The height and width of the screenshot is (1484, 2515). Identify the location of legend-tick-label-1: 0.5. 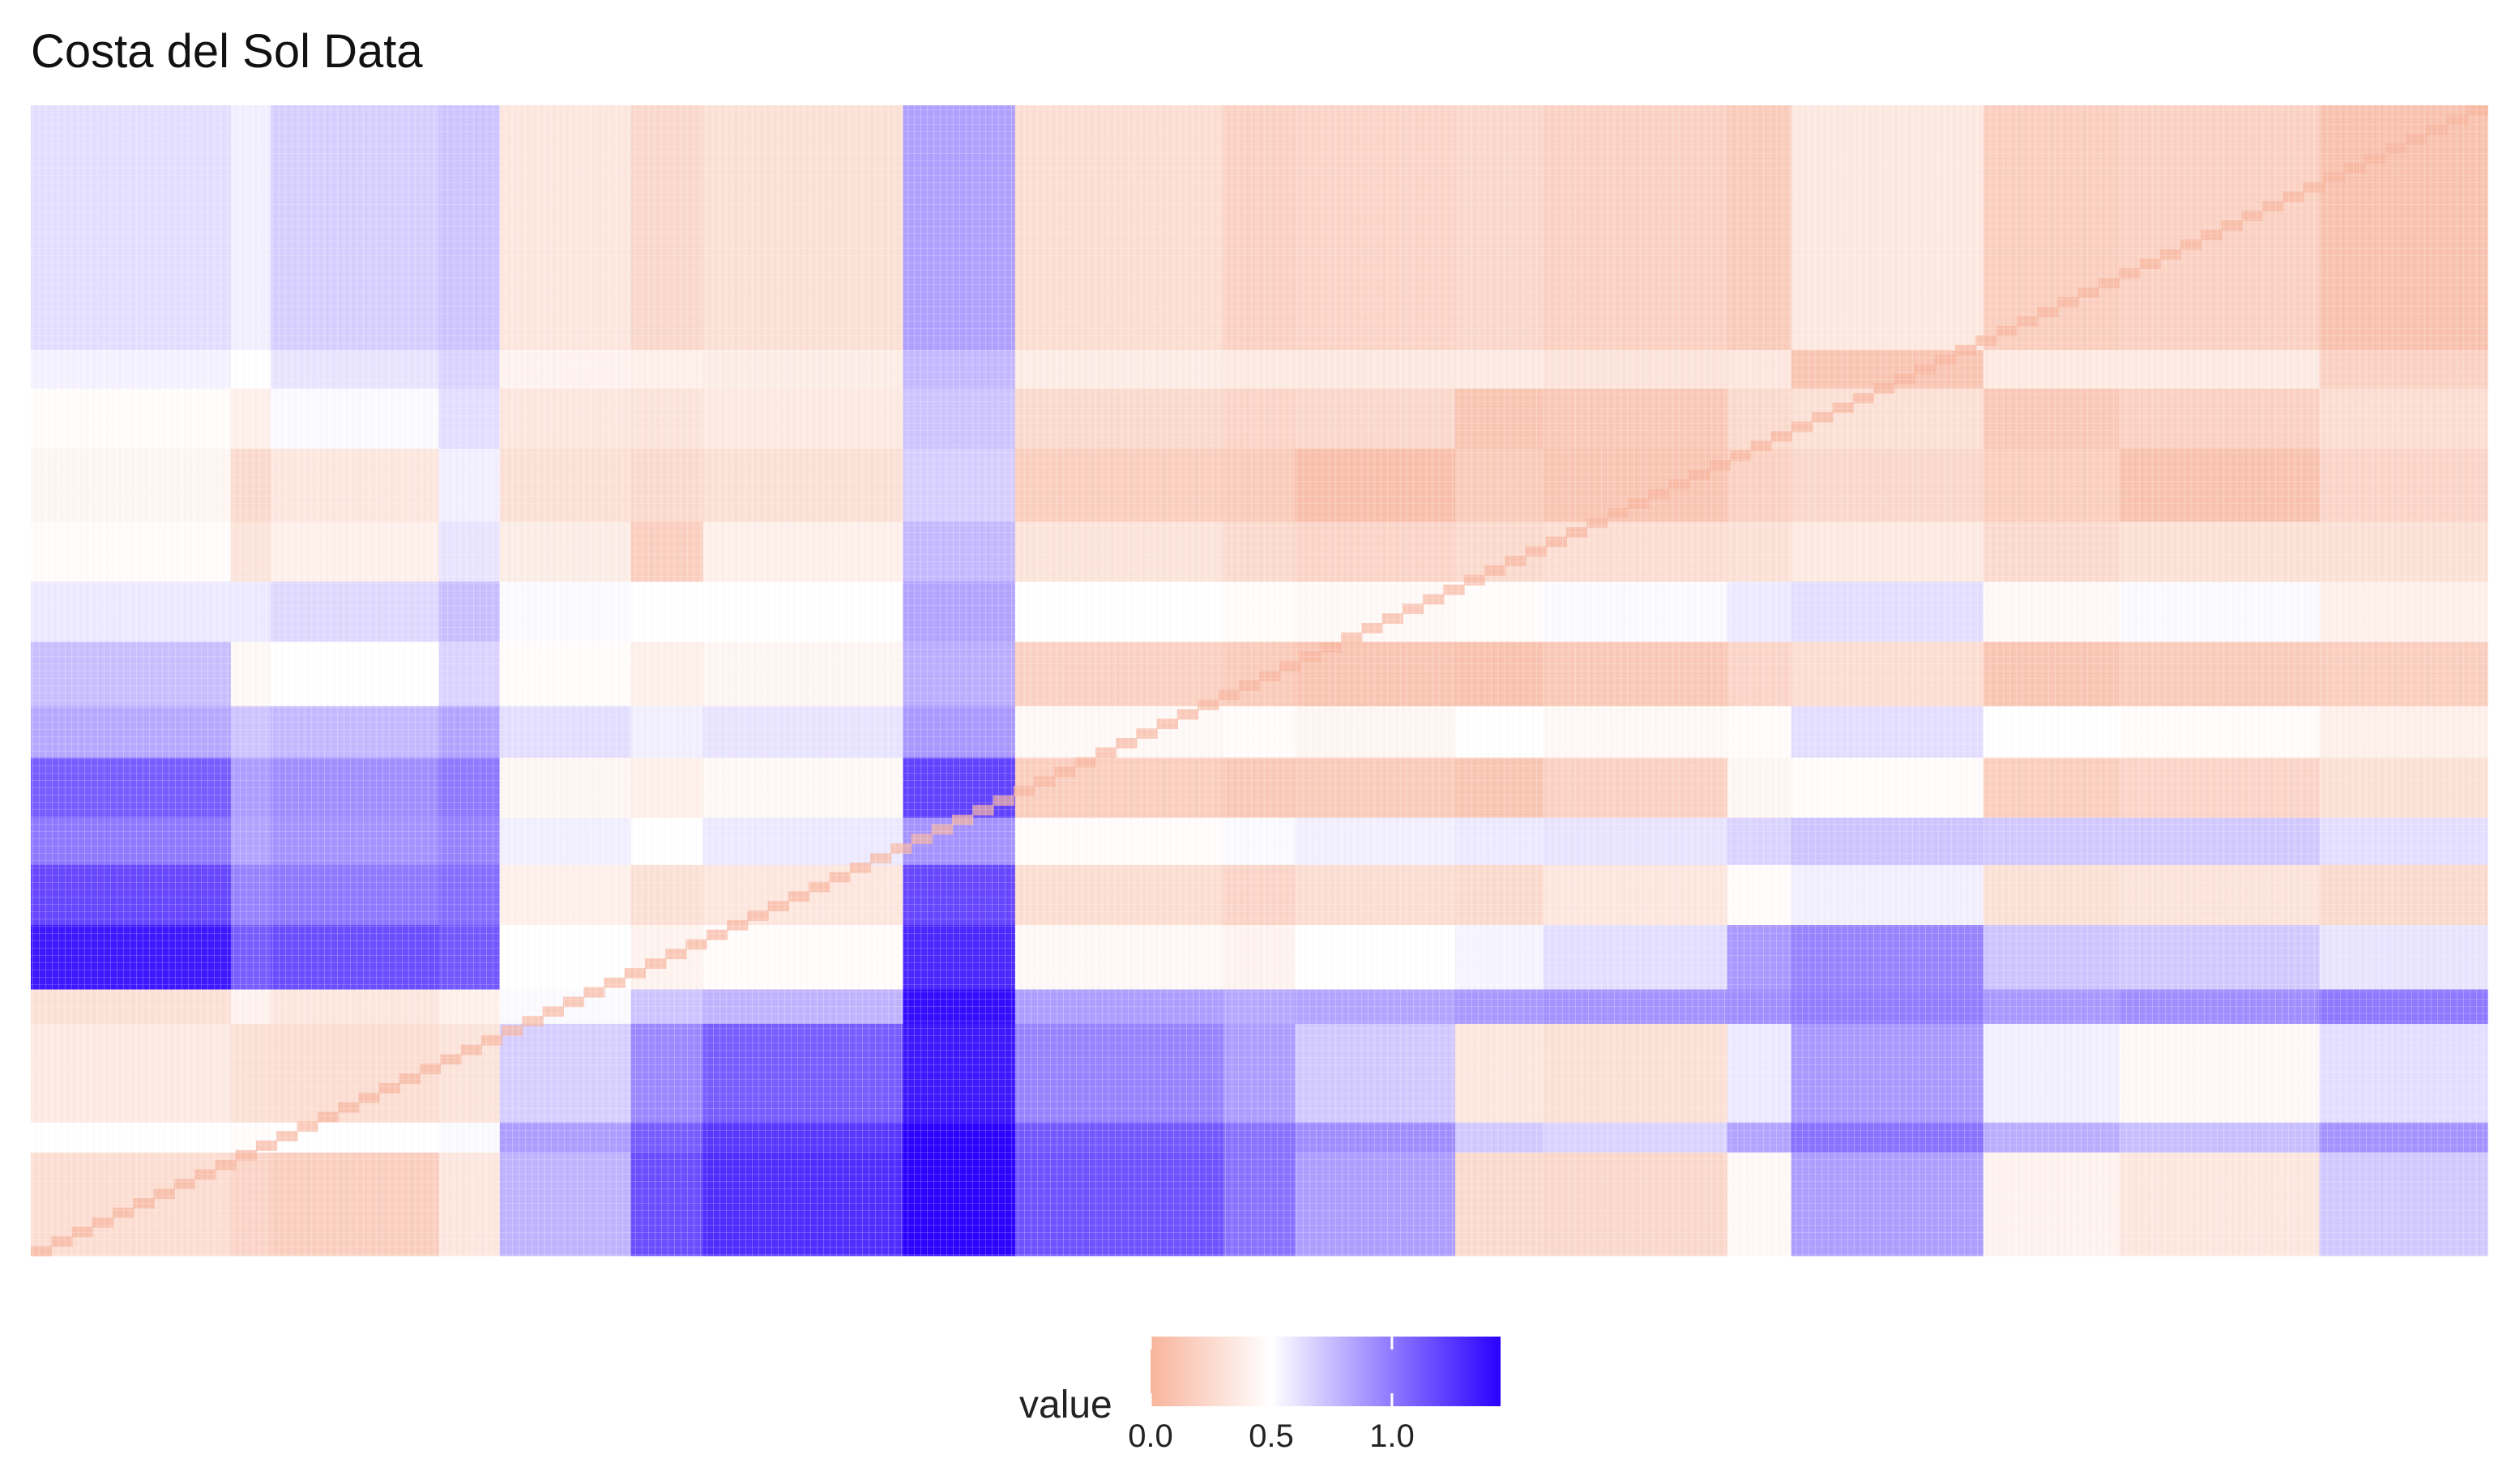
(1271, 1436).